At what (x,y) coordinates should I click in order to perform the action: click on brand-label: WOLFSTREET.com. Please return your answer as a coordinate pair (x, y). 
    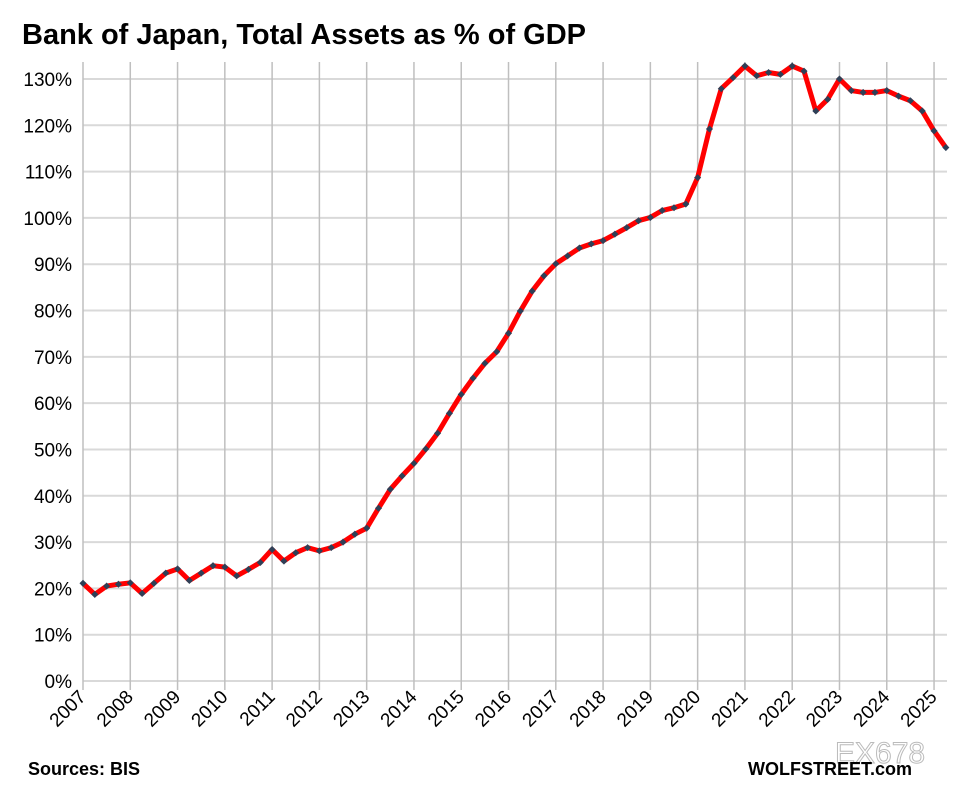
    Looking at the image, I should click on (830, 769).